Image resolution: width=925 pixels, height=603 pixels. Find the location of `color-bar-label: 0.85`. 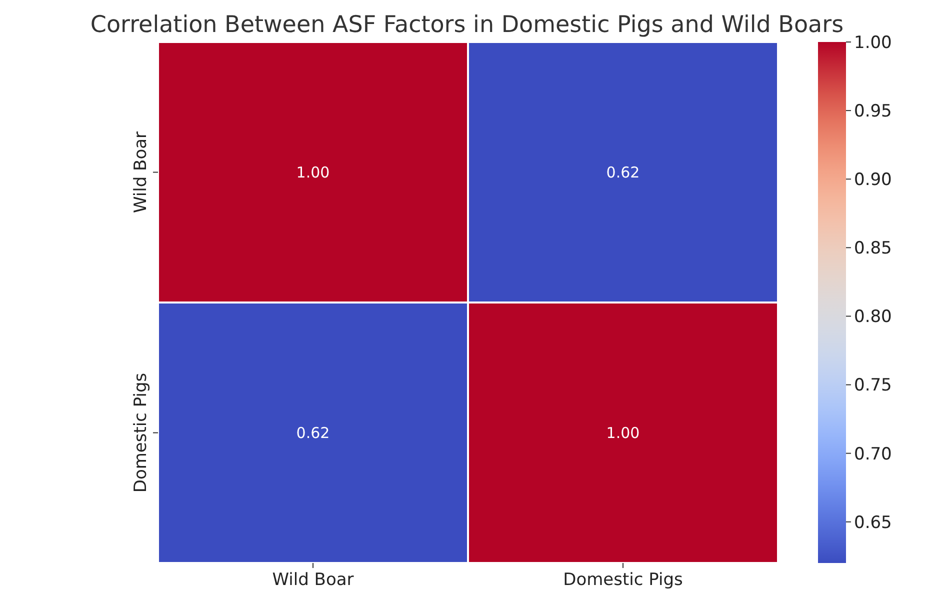

color-bar-label: 0.85 is located at coordinates (873, 248).